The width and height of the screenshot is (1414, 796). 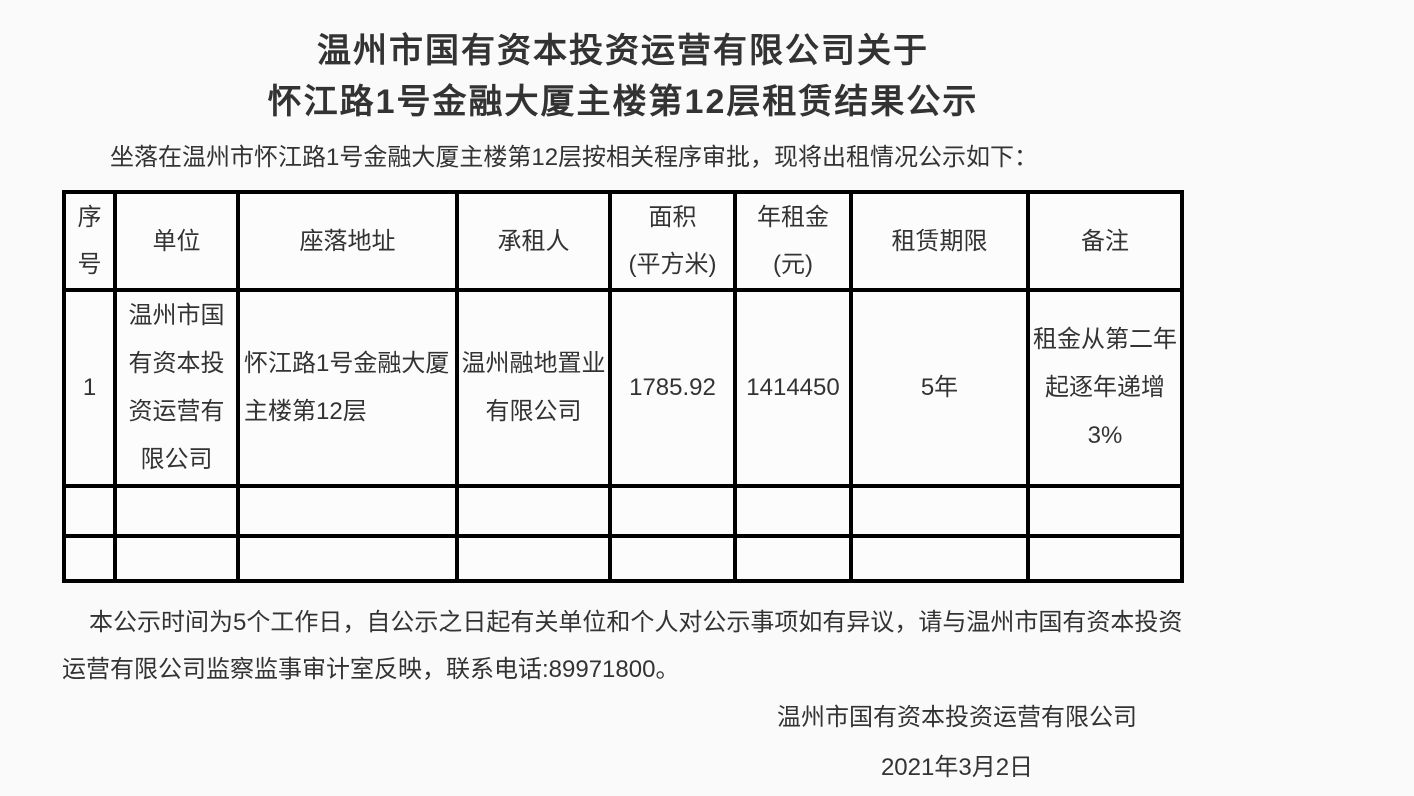 I want to click on column-header-unit: 单位, so click(x=176, y=241).